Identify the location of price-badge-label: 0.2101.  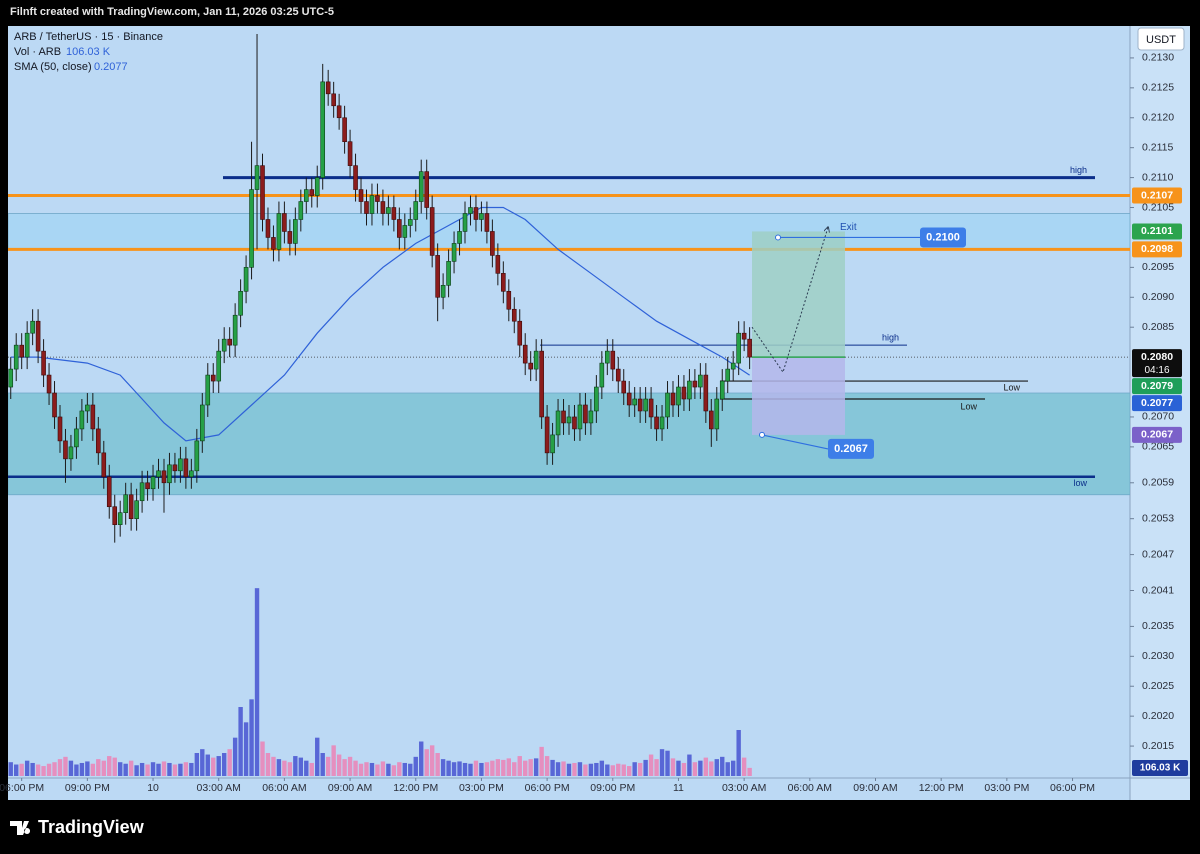
(1157, 231).